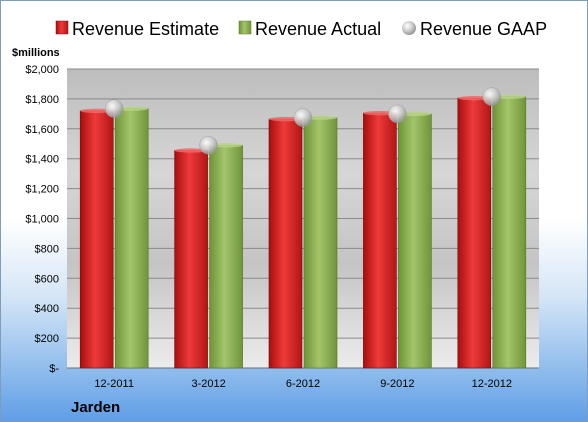  I want to click on x-tick-label: 6-2012, so click(303, 384).